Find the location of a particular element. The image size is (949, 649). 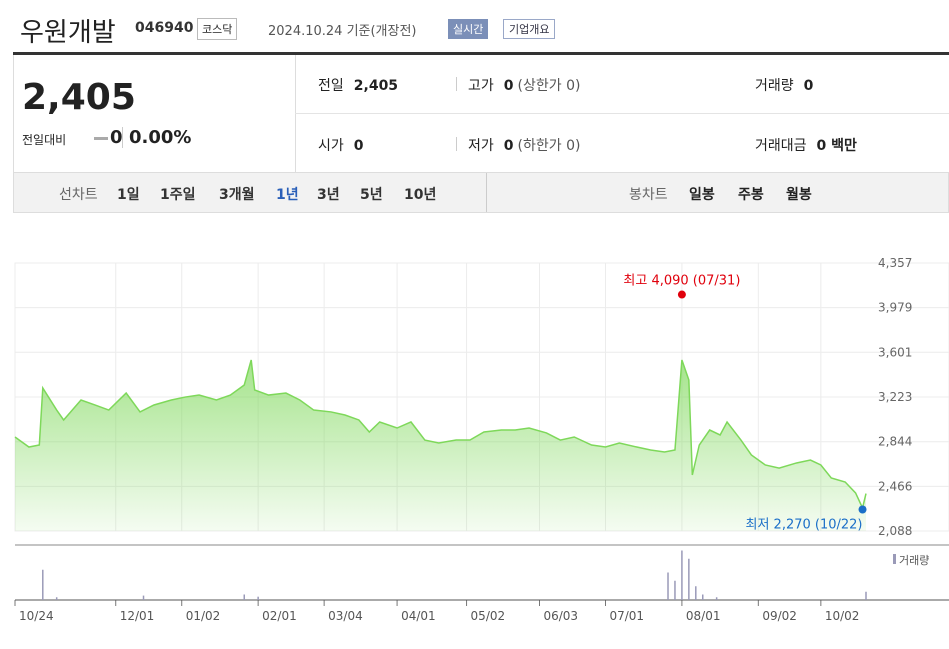

legend: 거래량 is located at coordinates (914, 560).